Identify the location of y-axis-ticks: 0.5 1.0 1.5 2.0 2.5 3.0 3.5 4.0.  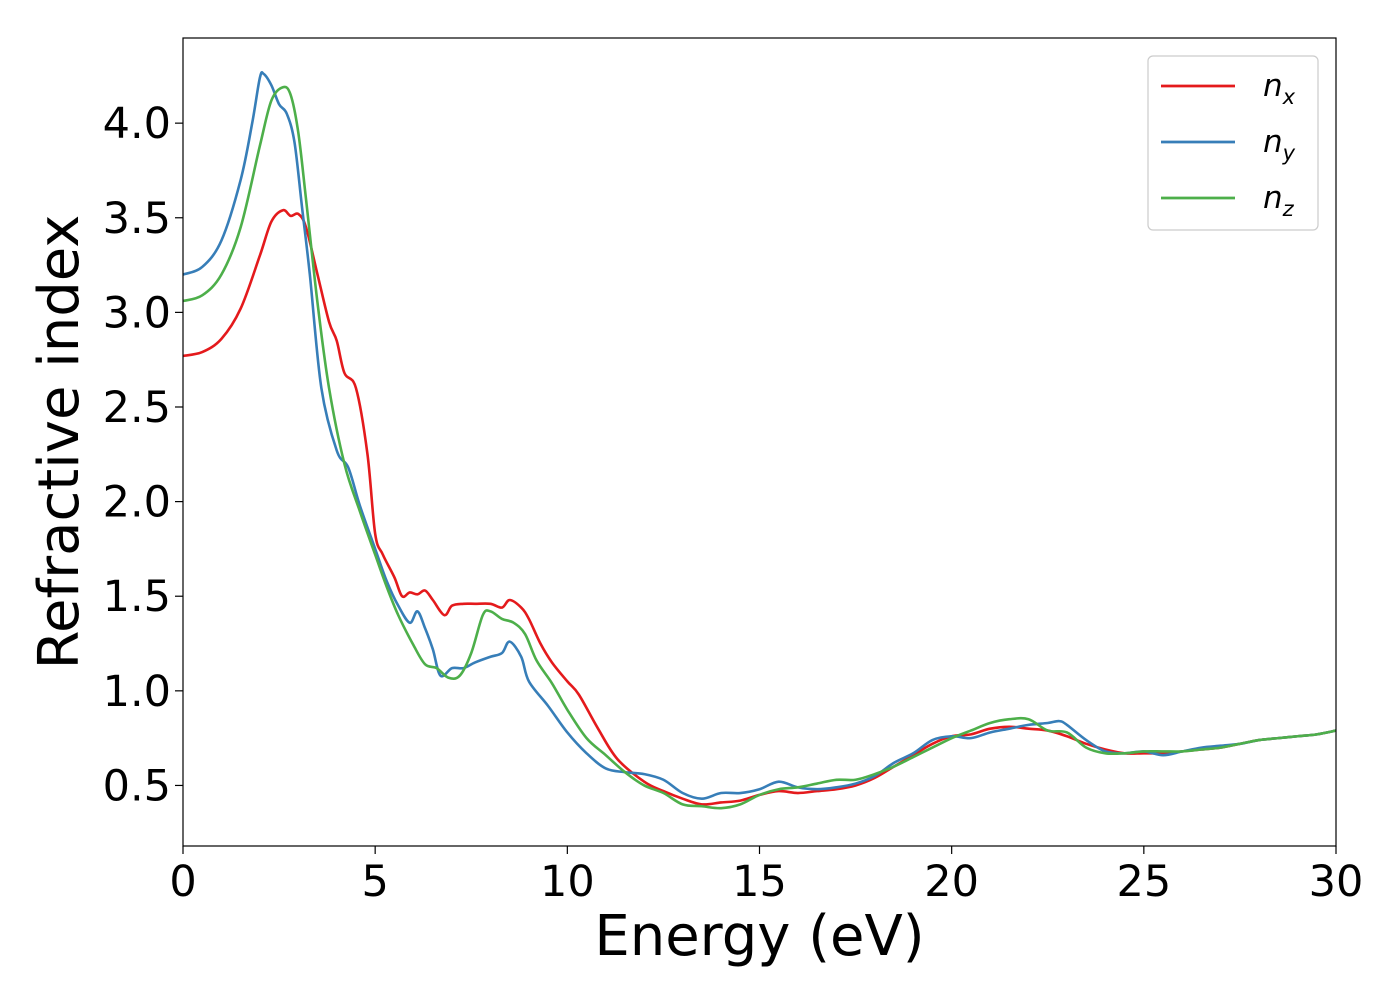
(143, 455).